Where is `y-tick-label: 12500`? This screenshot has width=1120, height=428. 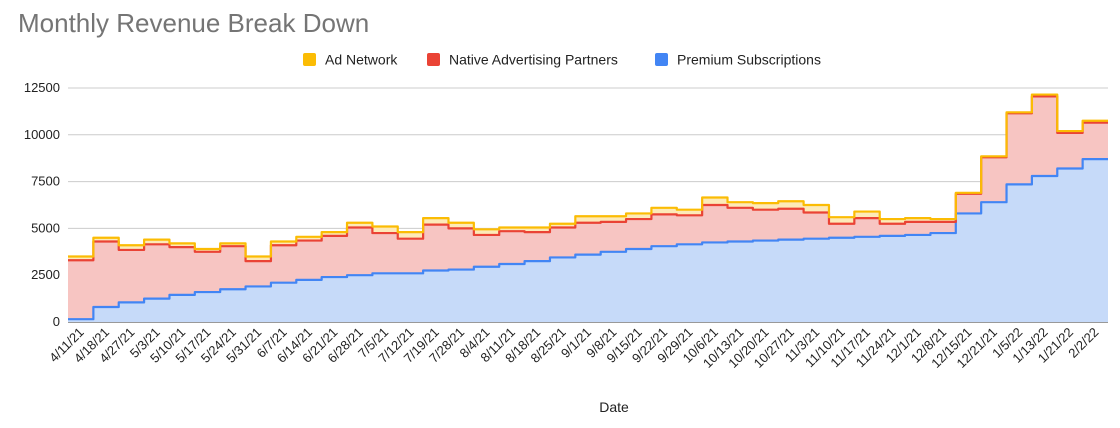 y-tick-label: 12500 is located at coordinates (42, 87).